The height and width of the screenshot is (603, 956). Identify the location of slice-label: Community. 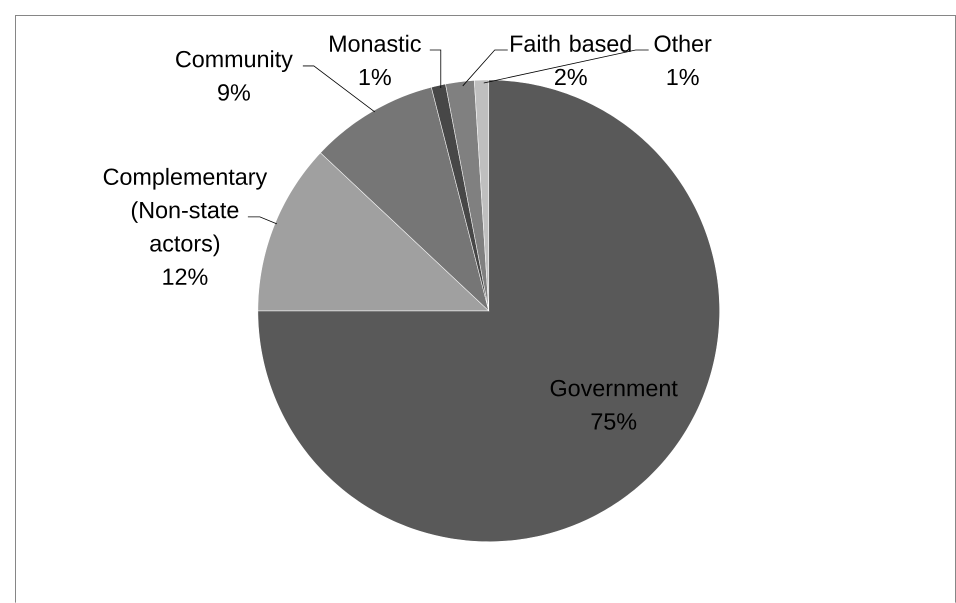
(234, 61).